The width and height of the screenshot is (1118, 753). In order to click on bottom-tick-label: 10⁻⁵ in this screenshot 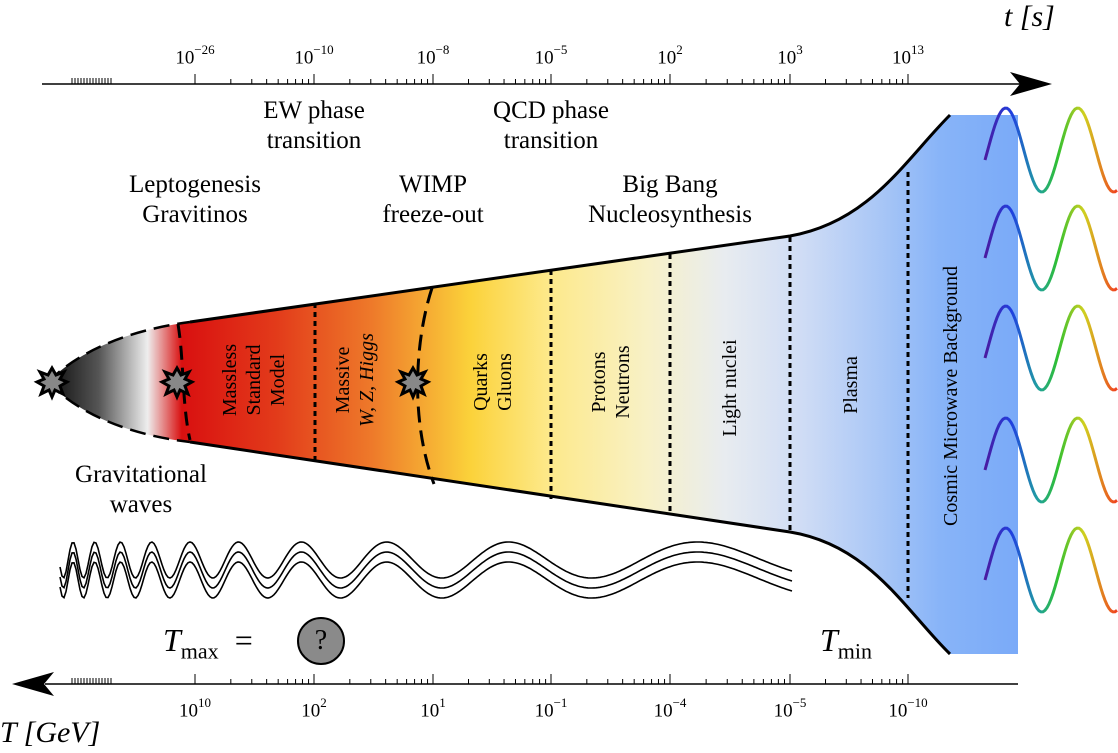, I will do `click(790, 708)`.